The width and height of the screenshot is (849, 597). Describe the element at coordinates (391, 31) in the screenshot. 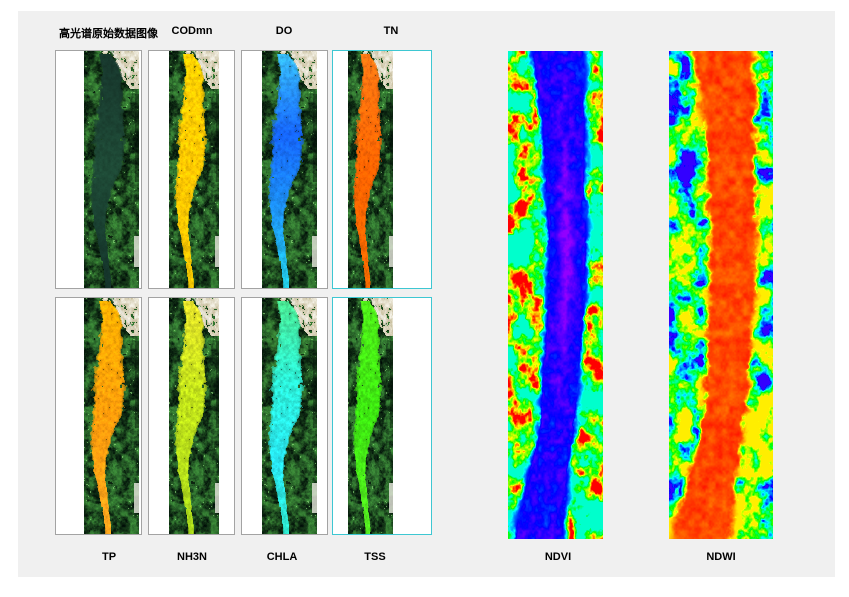

I see `column-label-tn: TN` at that location.